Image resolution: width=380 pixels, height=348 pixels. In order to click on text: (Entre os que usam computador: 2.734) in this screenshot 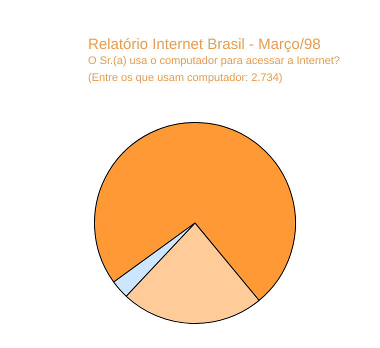, I will do `click(186, 78)`.